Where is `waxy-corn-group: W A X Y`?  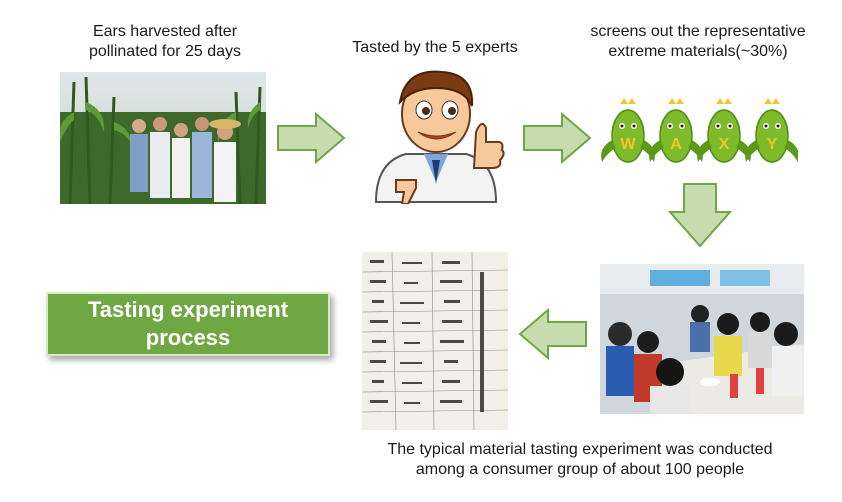 waxy-corn-group: W A X Y is located at coordinates (698, 132).